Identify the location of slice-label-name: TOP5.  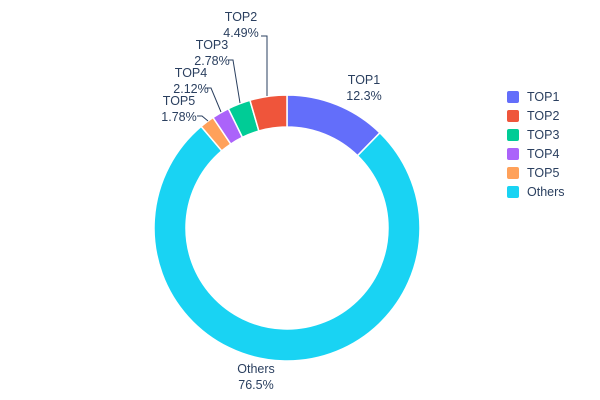
(179, 101).